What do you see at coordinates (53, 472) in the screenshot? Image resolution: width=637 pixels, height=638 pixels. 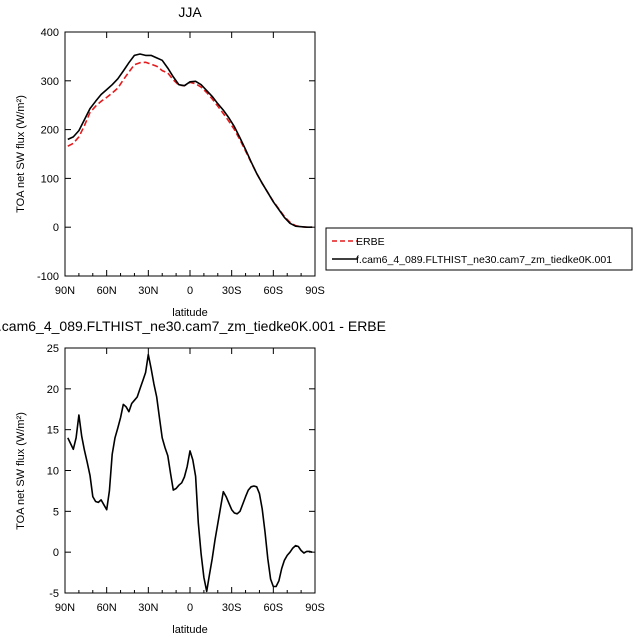 I see `y-tick-label: 10` at bounding box center [53, 472].